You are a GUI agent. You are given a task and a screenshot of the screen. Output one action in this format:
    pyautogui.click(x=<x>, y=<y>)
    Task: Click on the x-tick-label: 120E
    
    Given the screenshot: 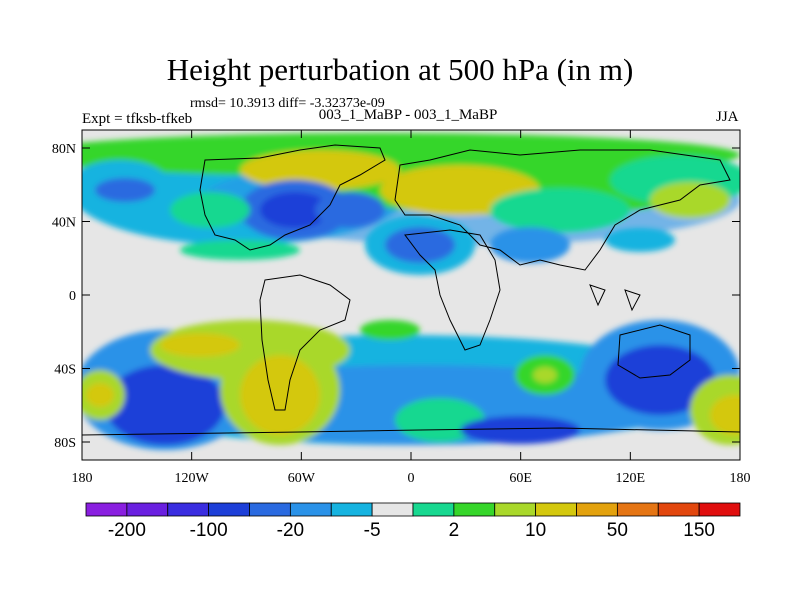 What is the action you would take?
    pyautogui.click(x=631, y=478)
    